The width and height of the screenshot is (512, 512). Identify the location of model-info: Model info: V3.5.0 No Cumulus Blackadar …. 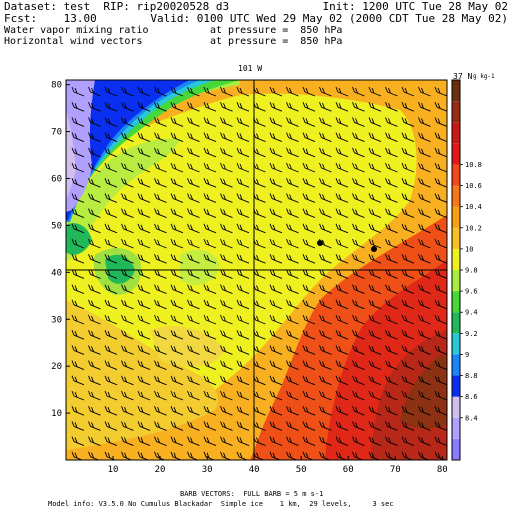
(221, 504).